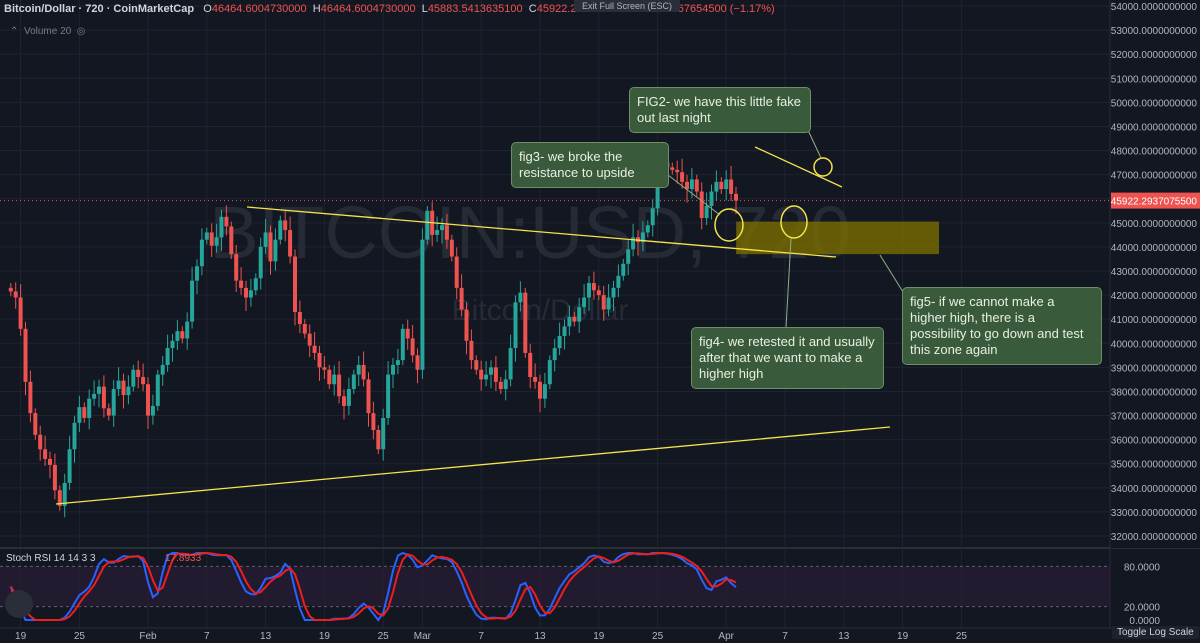  I want to click on price-tick-label: 39000.0000000000, so click(1154, 368).